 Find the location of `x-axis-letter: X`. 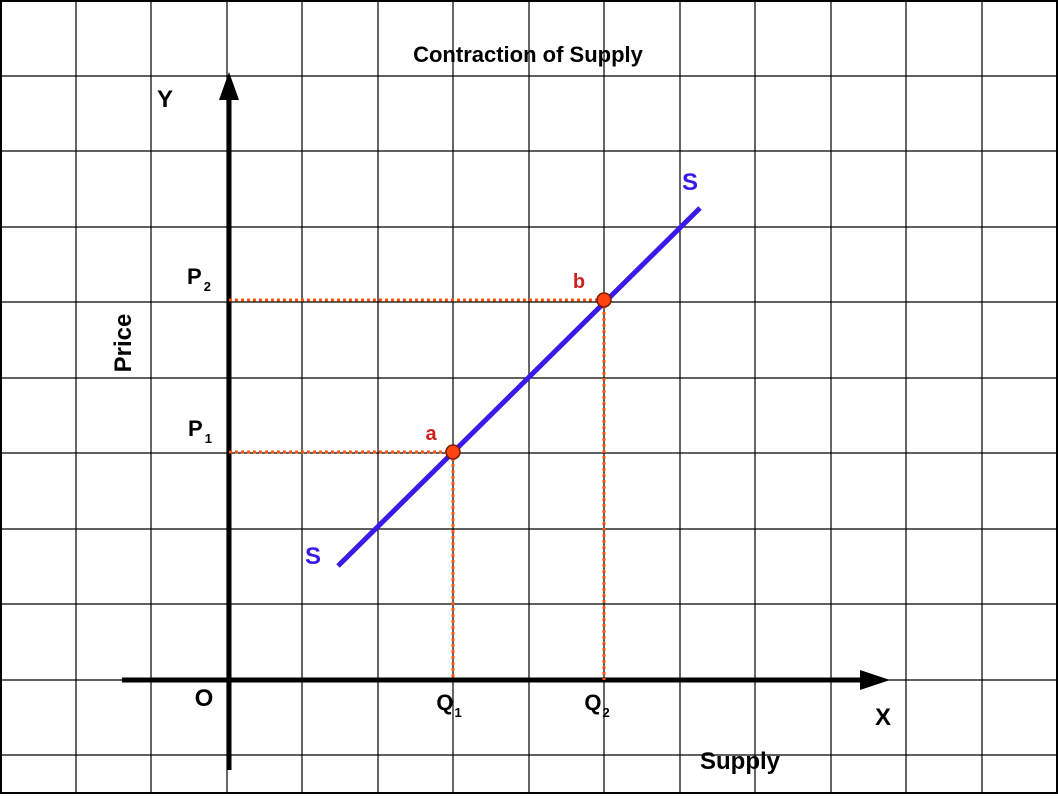

x-axis-letter: X is located at coordinates (883, 717).